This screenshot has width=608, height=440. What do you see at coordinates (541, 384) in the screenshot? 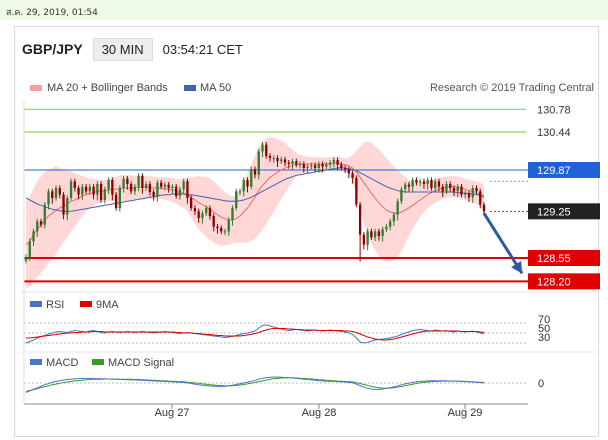
I see `macd-level-label: 0` at bounding box center [541, 384].